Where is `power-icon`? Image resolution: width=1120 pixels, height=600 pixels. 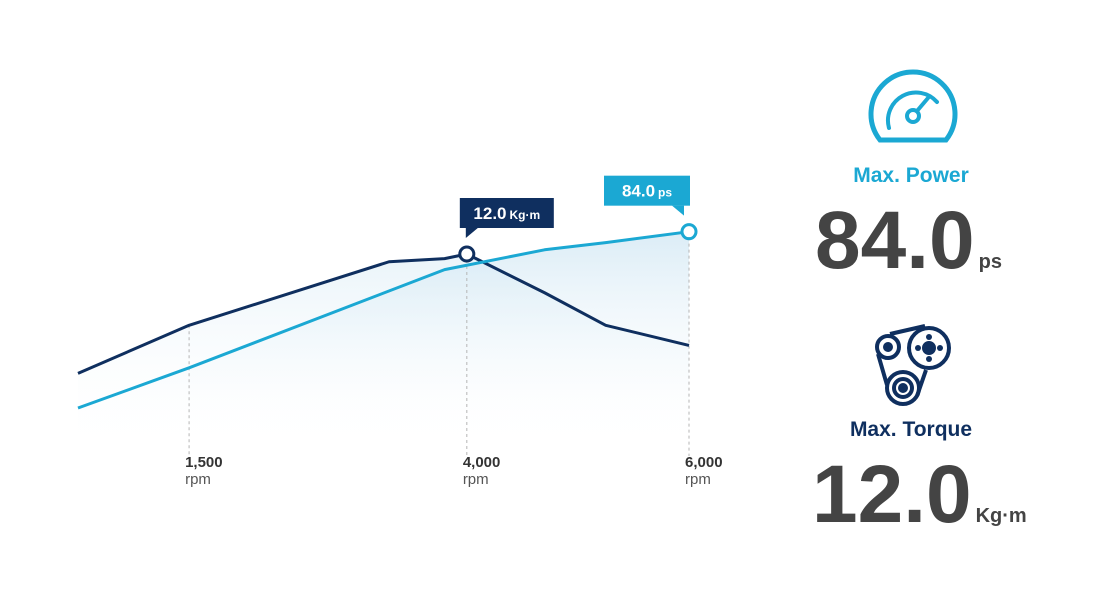
power-icon is located at coordinates (913, 106).